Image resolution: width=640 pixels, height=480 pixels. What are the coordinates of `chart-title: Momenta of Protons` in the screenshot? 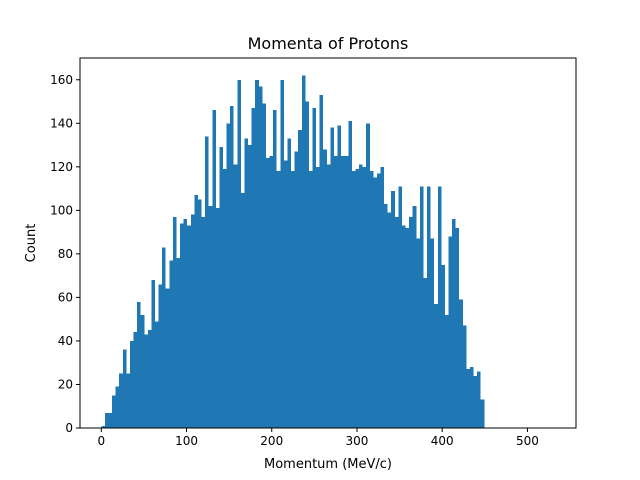 It's located at (328, 43).